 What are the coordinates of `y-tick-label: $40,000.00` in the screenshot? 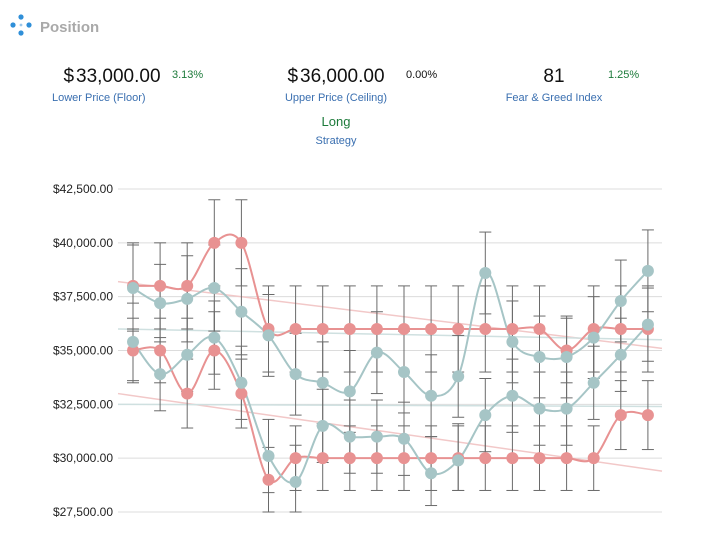 It's located at (83, 243).